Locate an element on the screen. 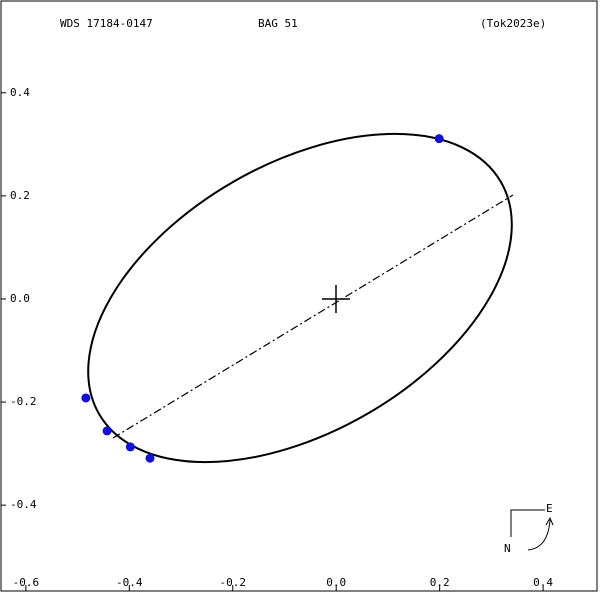  y-tick-label: -0.4 is located at coordinates (23, 504).